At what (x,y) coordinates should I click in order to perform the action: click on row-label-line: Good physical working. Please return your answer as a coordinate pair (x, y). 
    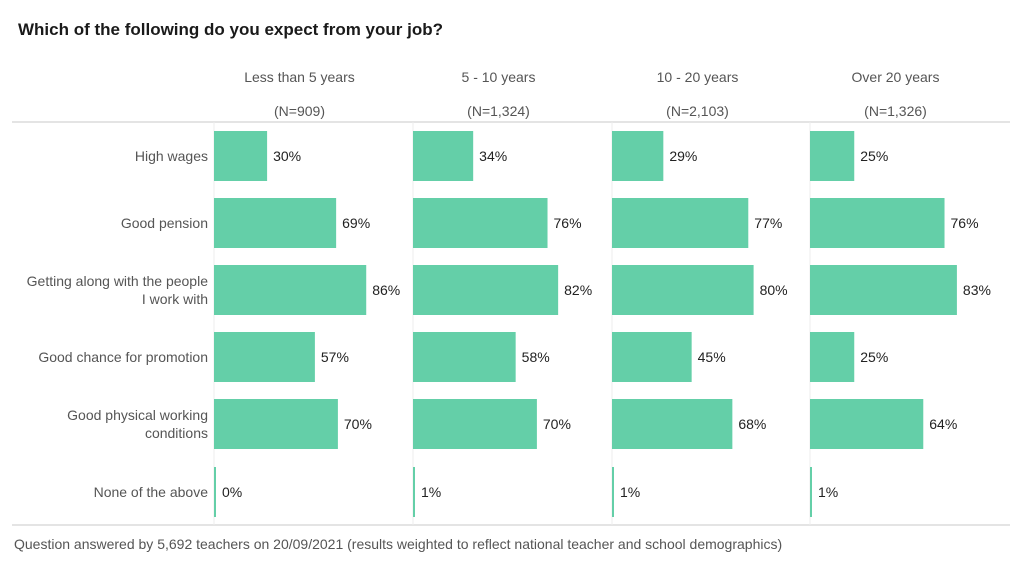
    Looking at the image, I should click on (137, 415).